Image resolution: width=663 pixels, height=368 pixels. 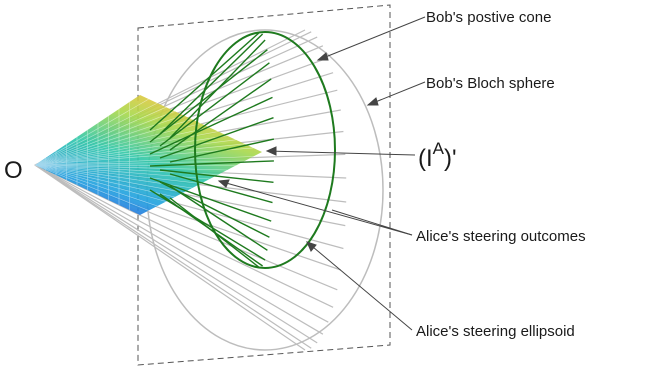 I want to click on ia-tail: )', so click(x=450, y=158).